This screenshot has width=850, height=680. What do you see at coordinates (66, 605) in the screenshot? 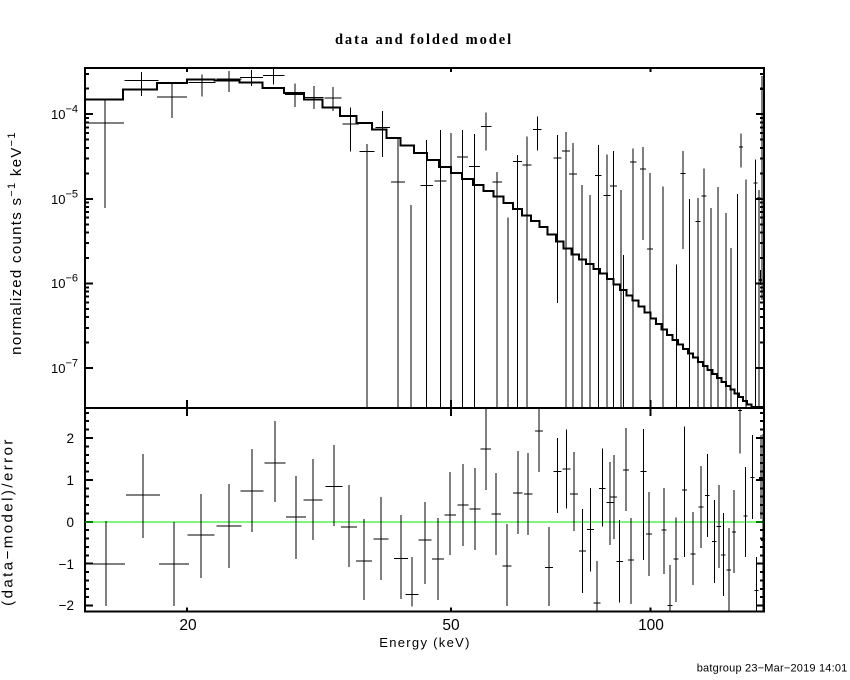
I see `svg-text: −2` at bounding box center [66, 605].